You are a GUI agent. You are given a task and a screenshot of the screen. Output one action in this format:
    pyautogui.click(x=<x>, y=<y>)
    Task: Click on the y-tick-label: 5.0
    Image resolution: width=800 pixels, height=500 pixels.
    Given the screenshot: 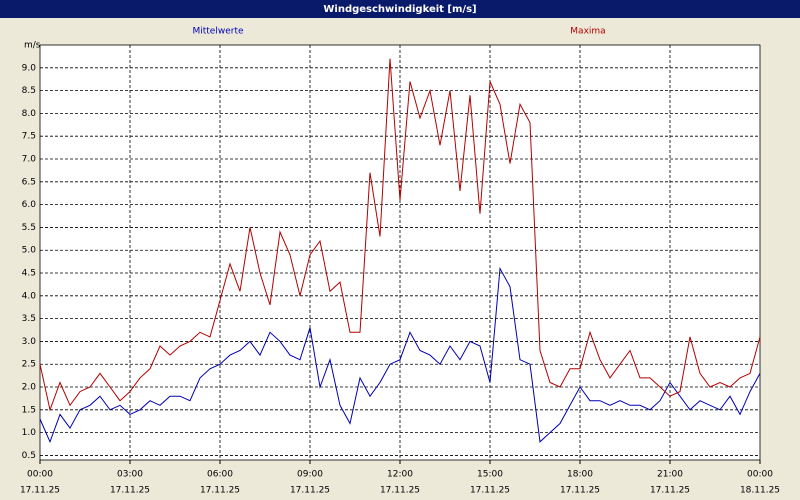 What is the action you would take?
    pyautogui.click(x=29, y=251)
    